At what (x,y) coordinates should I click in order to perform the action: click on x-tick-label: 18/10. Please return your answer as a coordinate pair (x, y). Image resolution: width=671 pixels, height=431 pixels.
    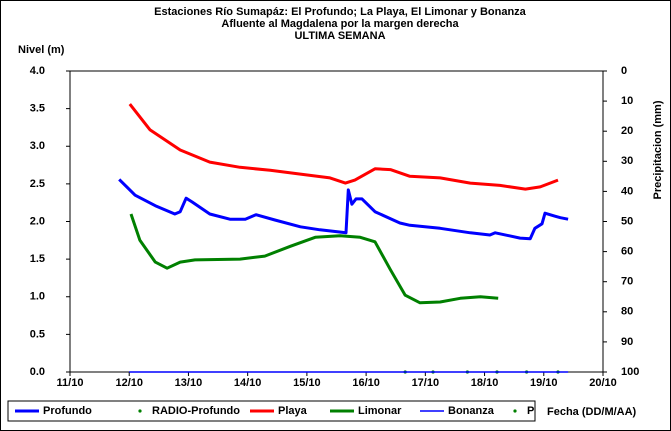
    Looking at the image, I should click on (485, 383).